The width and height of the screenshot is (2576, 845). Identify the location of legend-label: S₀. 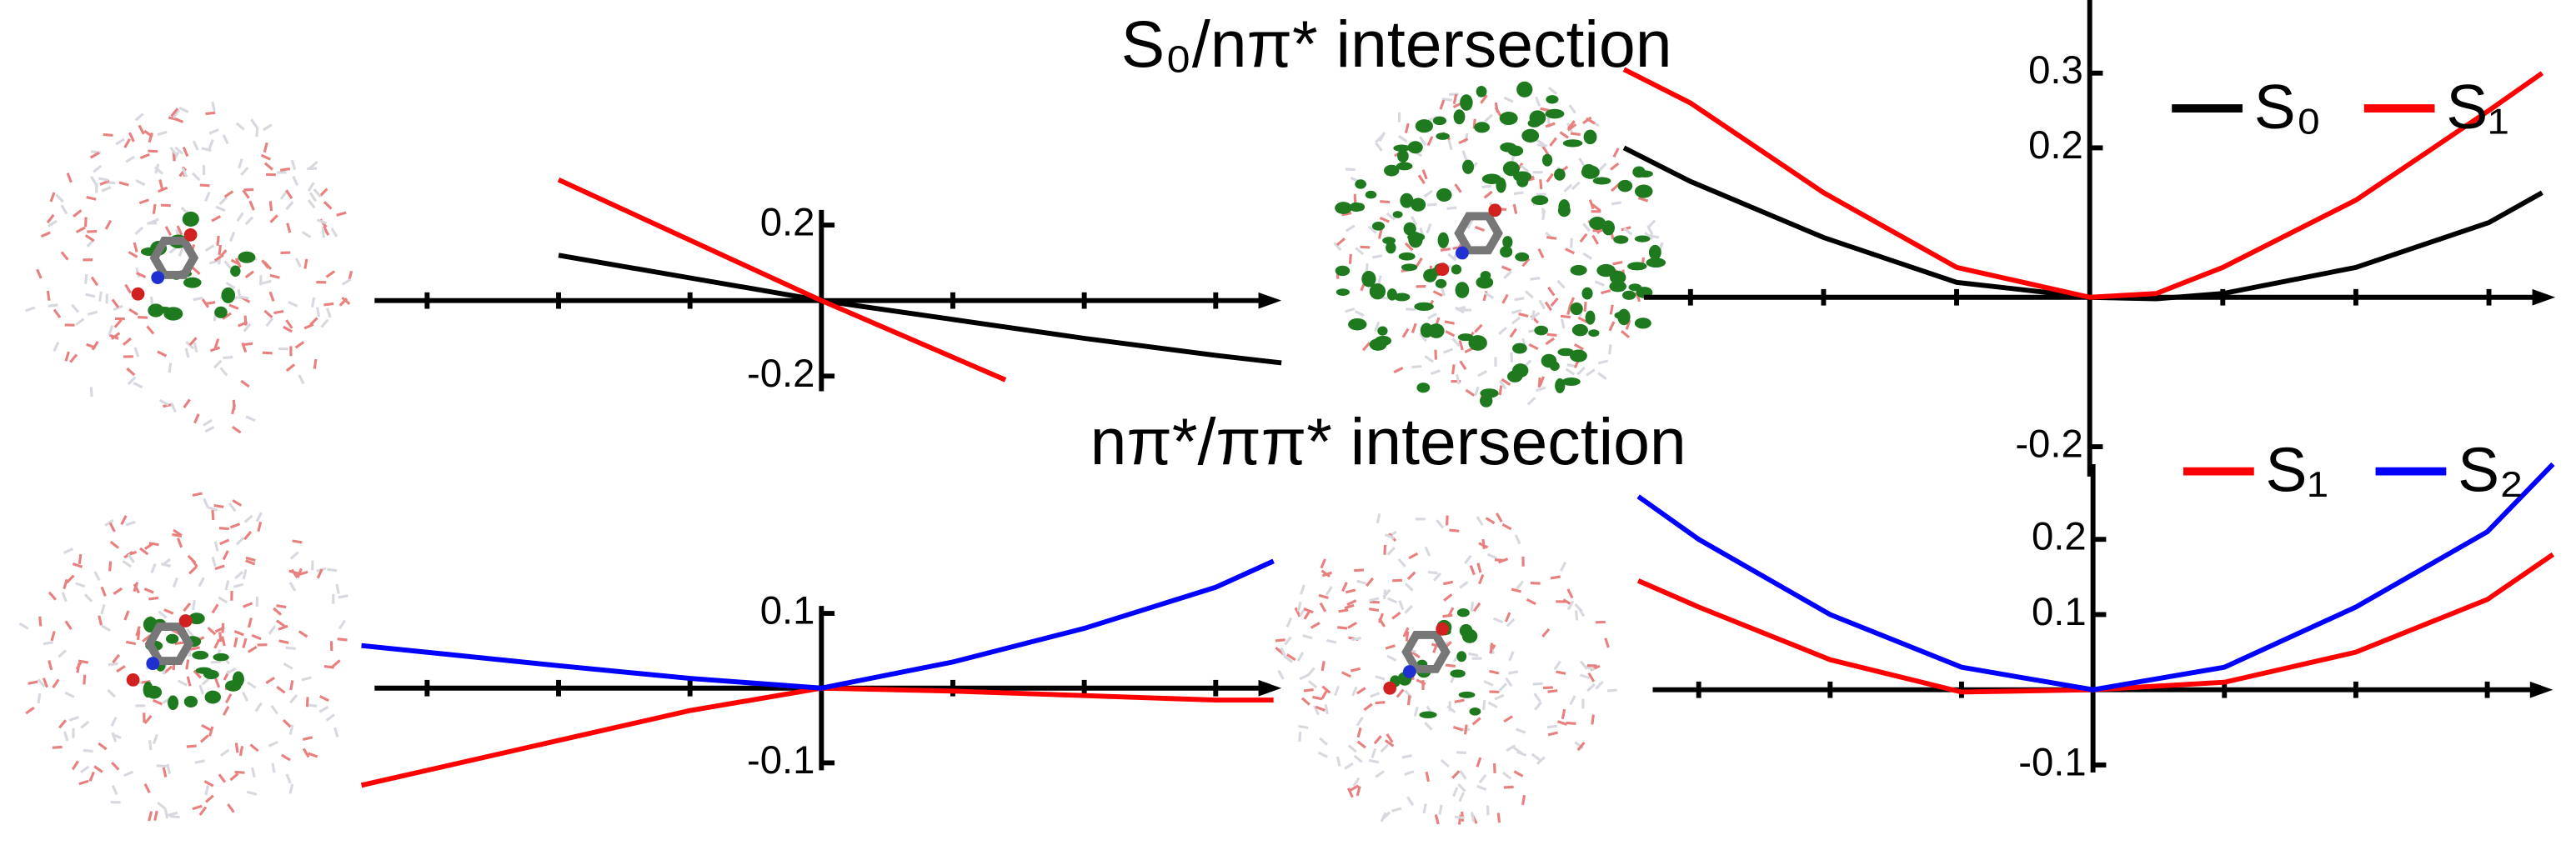
(2288, 107).